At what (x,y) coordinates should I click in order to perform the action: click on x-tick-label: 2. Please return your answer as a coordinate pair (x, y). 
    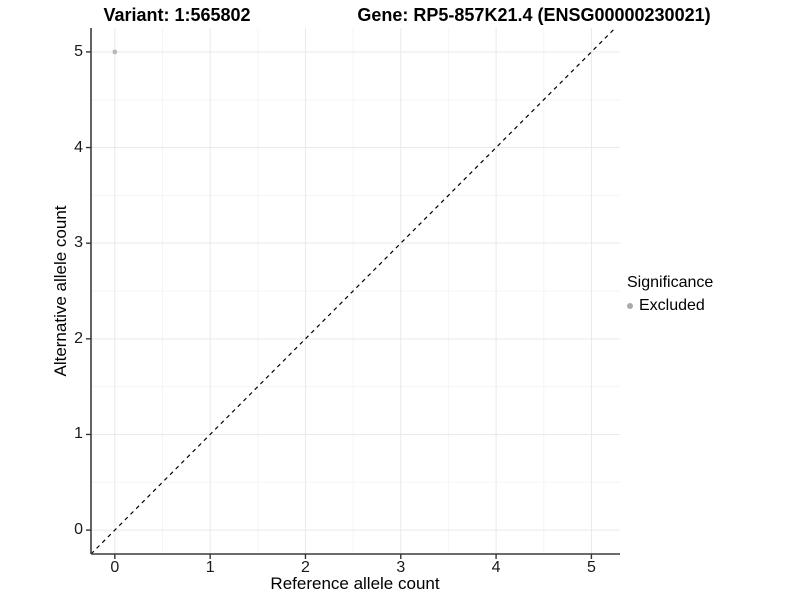
    Looking at the image, I should click on (305, 567).